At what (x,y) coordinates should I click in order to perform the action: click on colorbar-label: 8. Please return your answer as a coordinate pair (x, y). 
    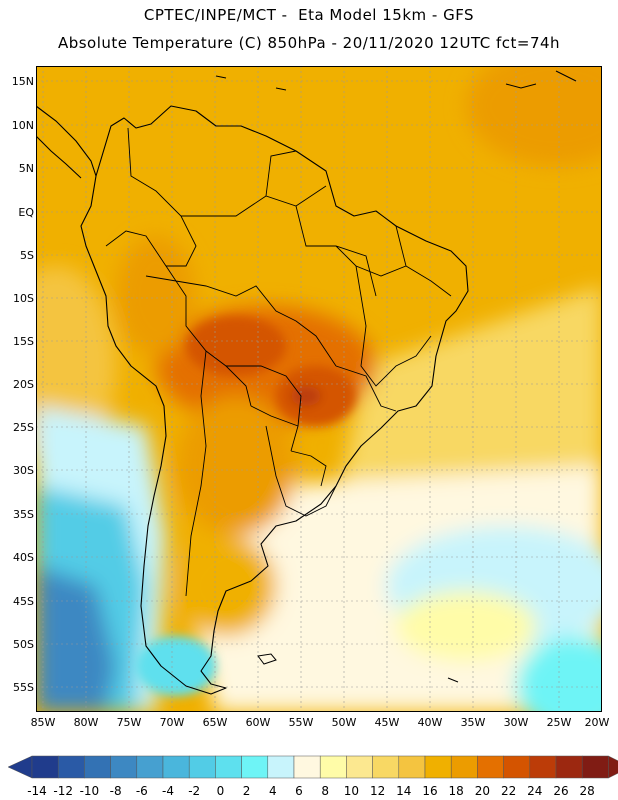
    Looking at the image, I should click on (325, 791).